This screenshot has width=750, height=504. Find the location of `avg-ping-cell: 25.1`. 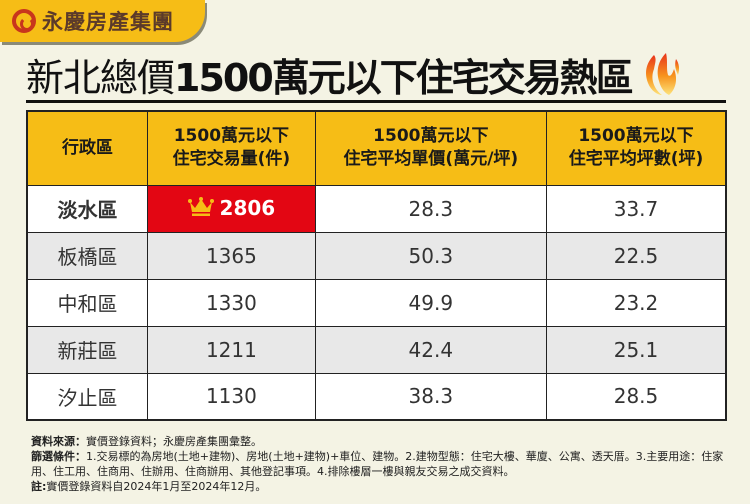

avg-ping-cell: 25.1 is located at coordinates (636, 349).